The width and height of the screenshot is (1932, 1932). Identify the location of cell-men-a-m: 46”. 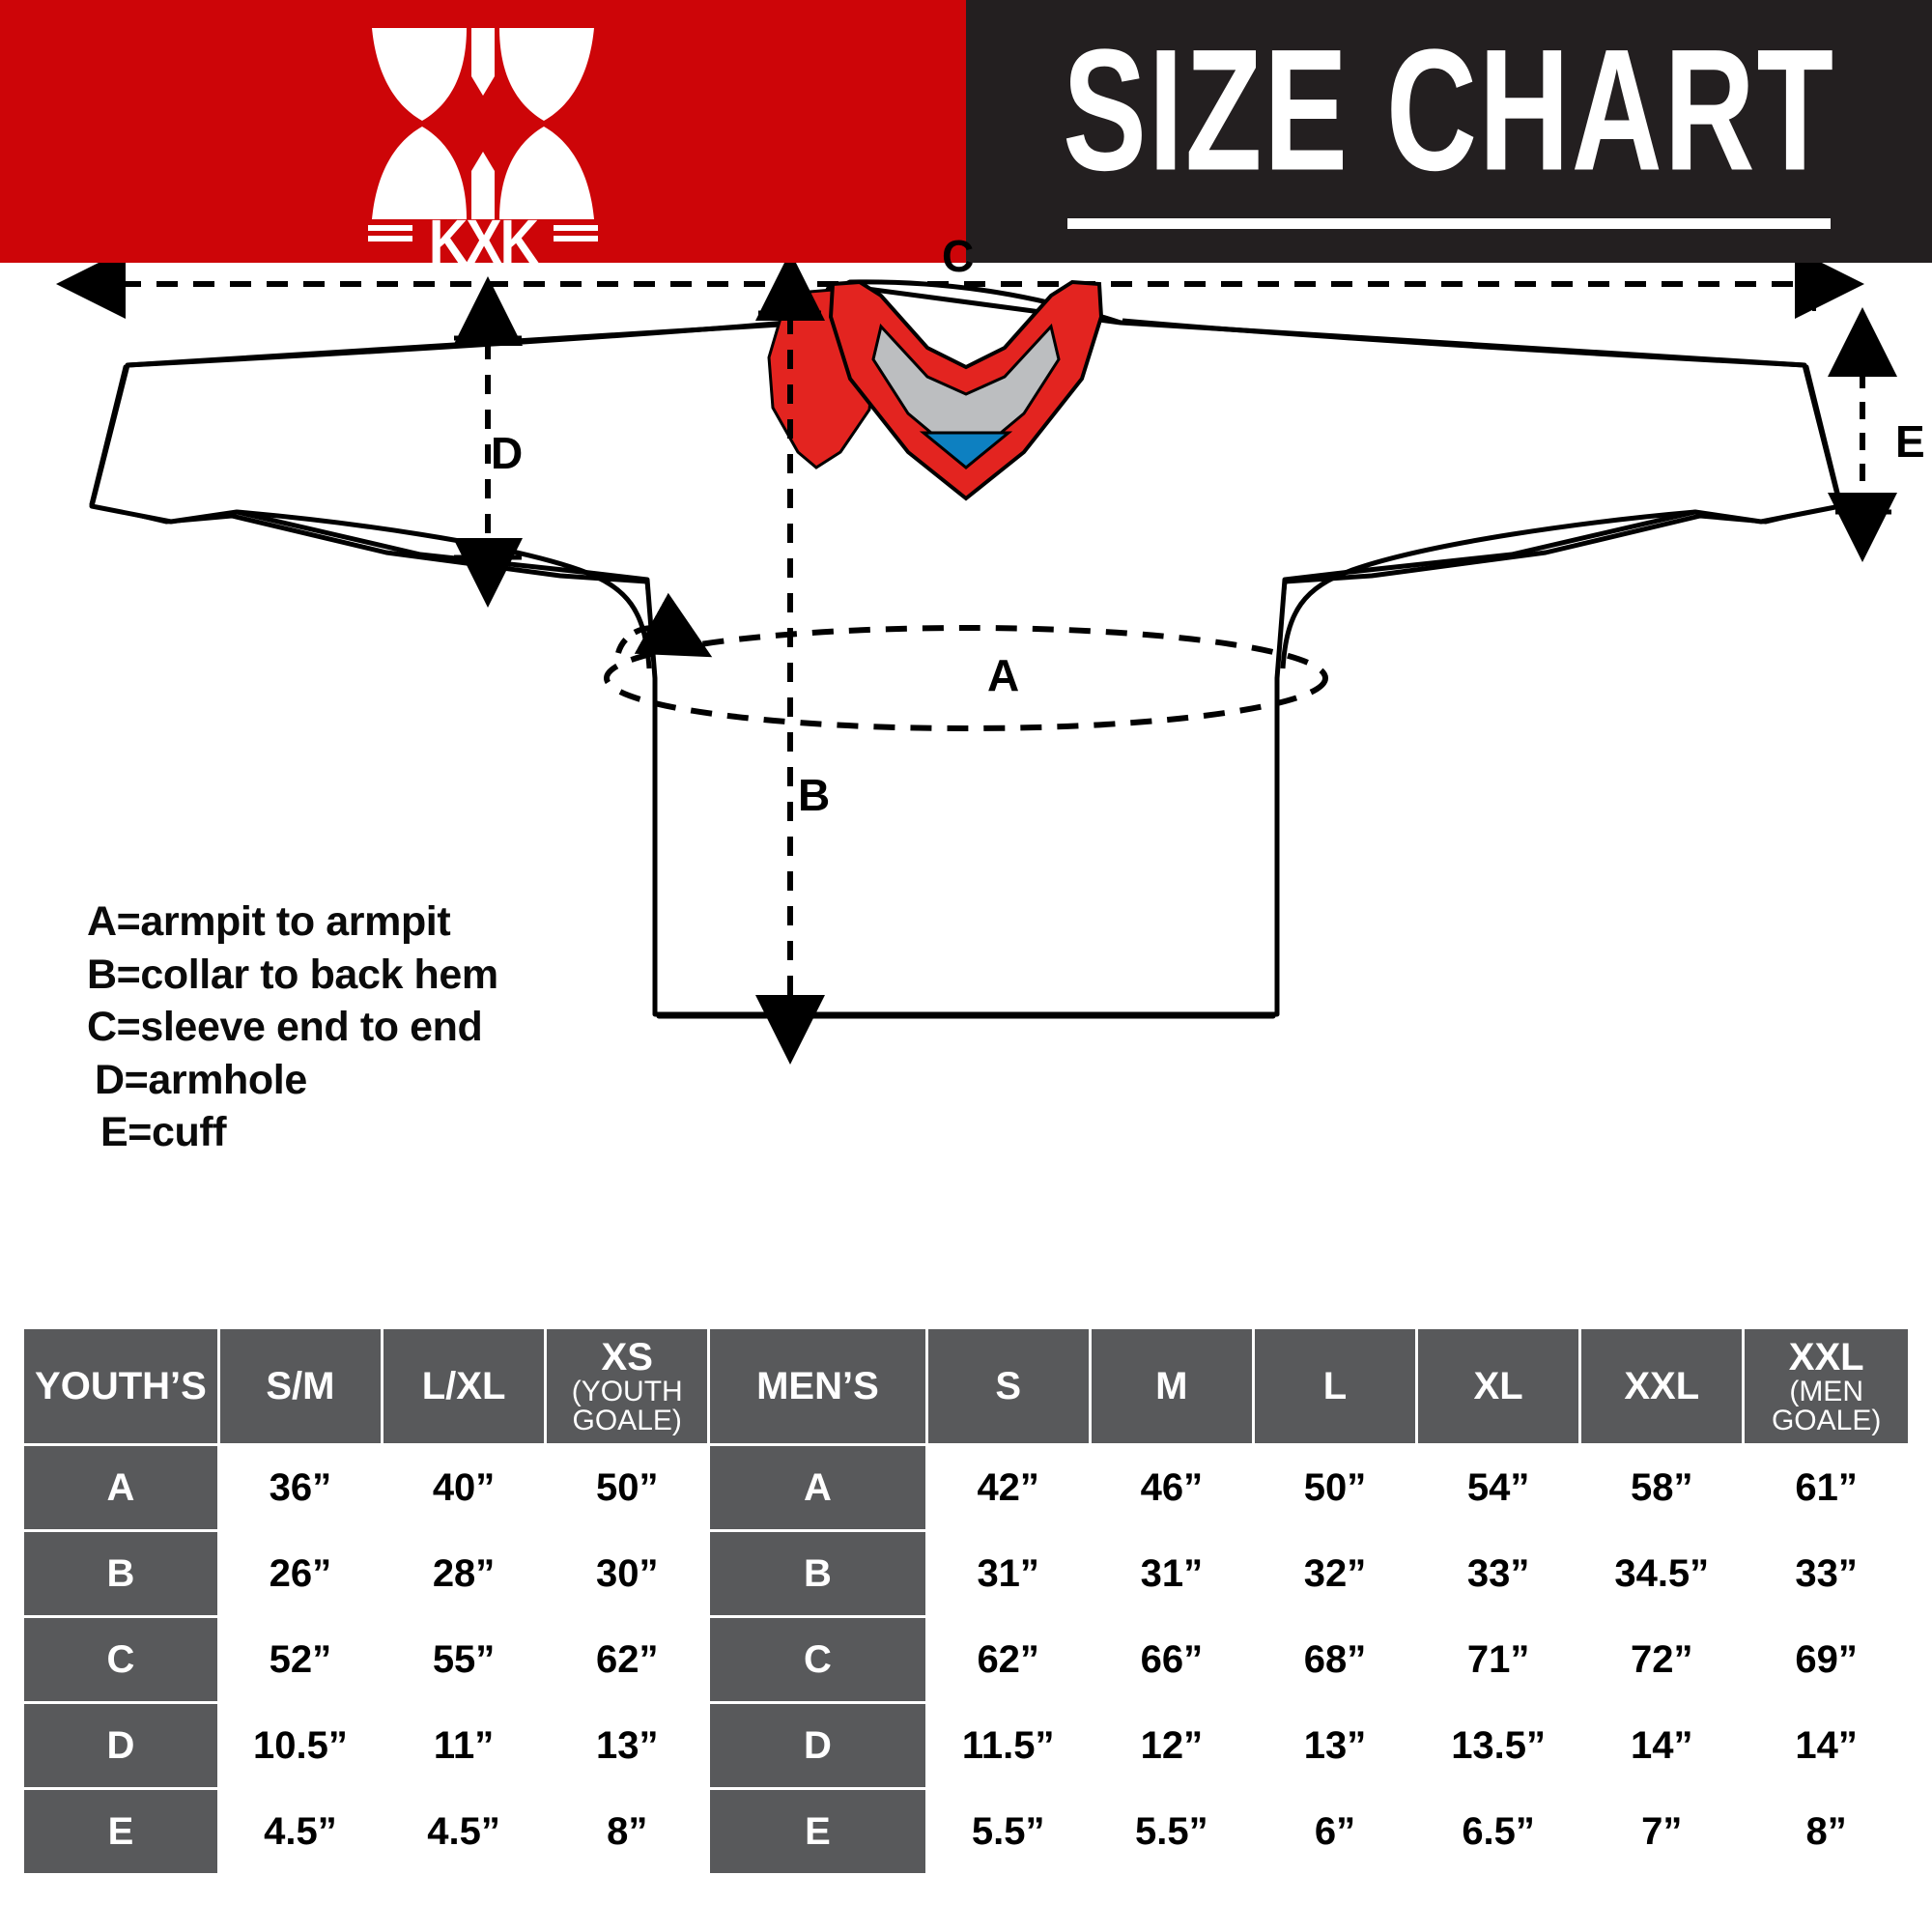
(1171, 1487).